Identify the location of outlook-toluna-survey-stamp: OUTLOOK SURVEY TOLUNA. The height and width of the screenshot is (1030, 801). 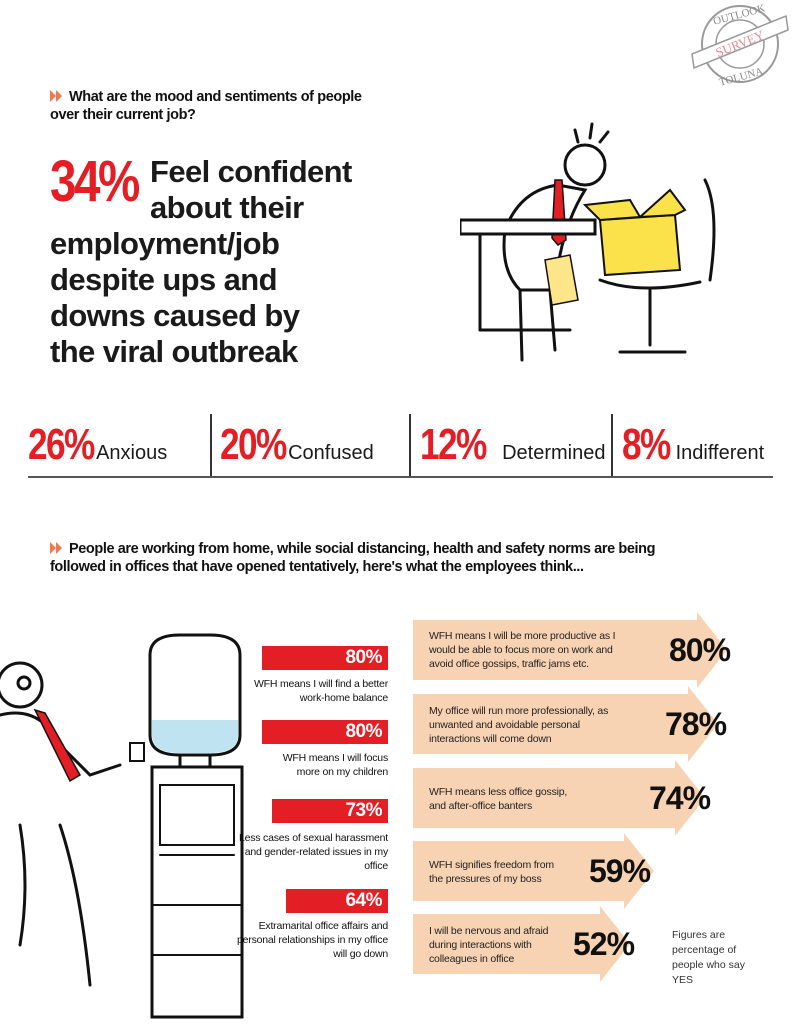
(740, 45).